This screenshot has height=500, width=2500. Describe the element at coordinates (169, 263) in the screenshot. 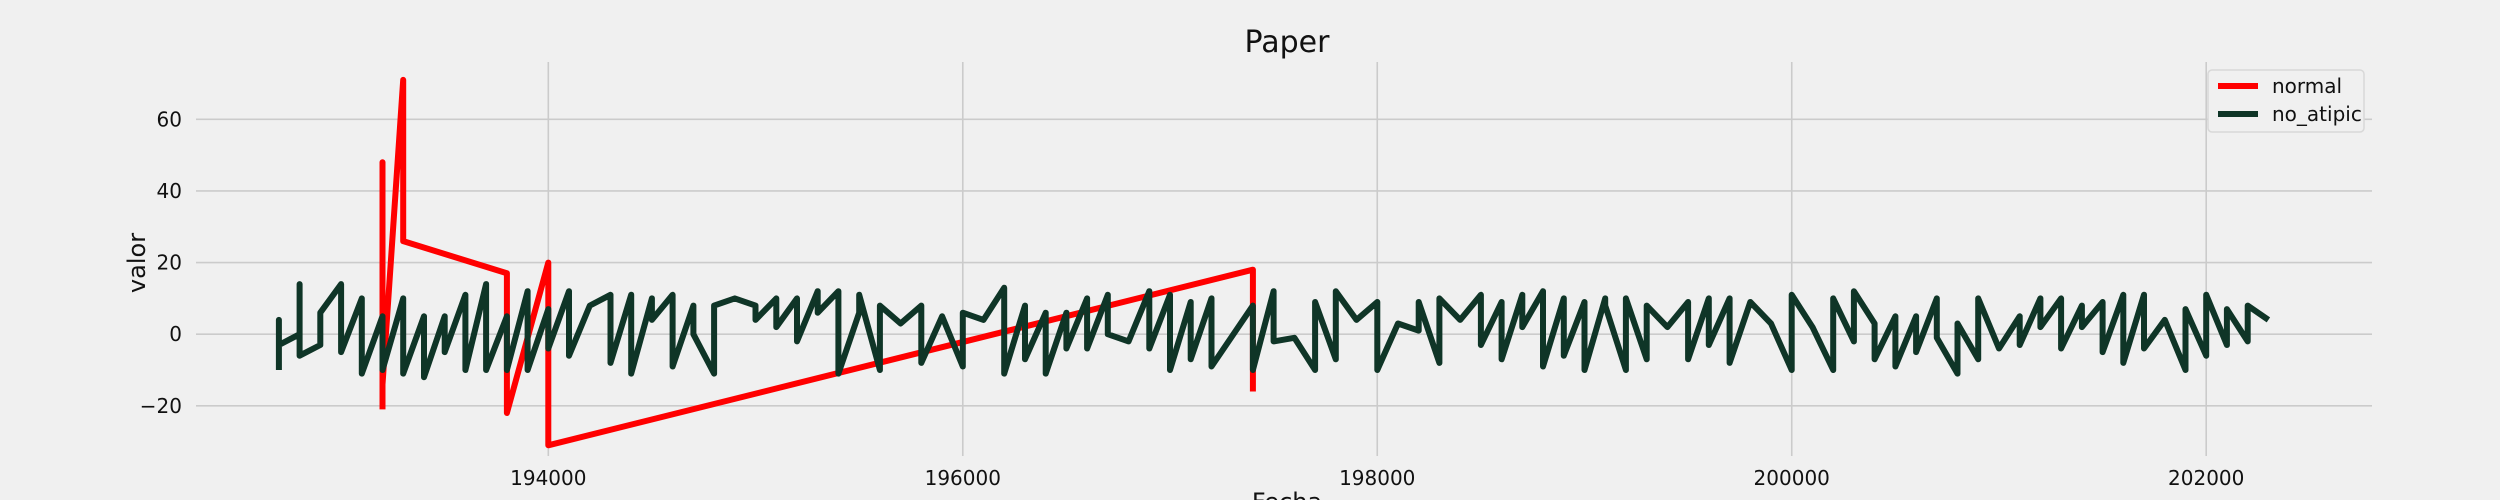

I see `y-tick-label: 20` at that location.